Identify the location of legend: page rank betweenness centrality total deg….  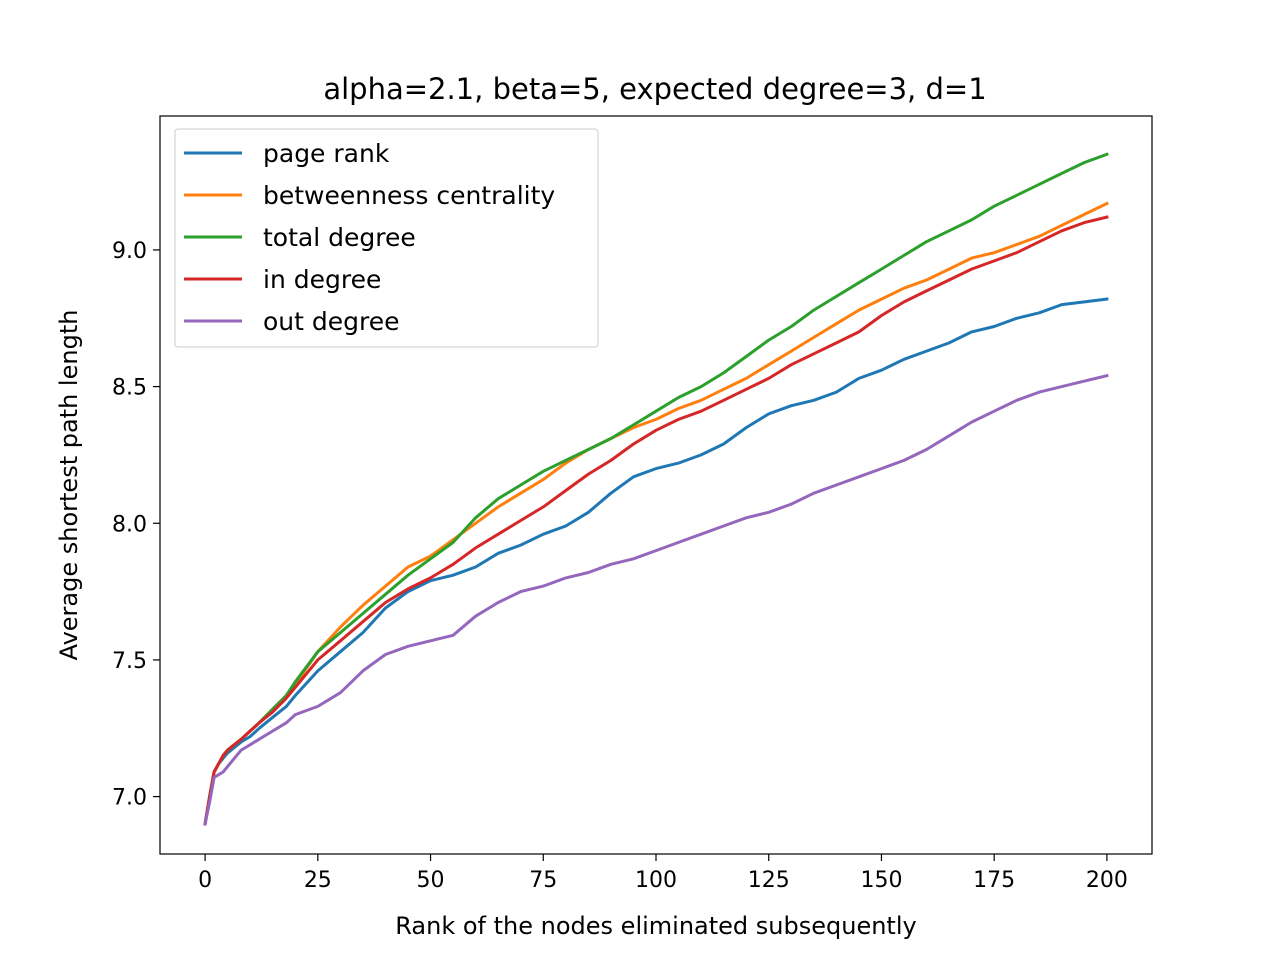
(386, 238).